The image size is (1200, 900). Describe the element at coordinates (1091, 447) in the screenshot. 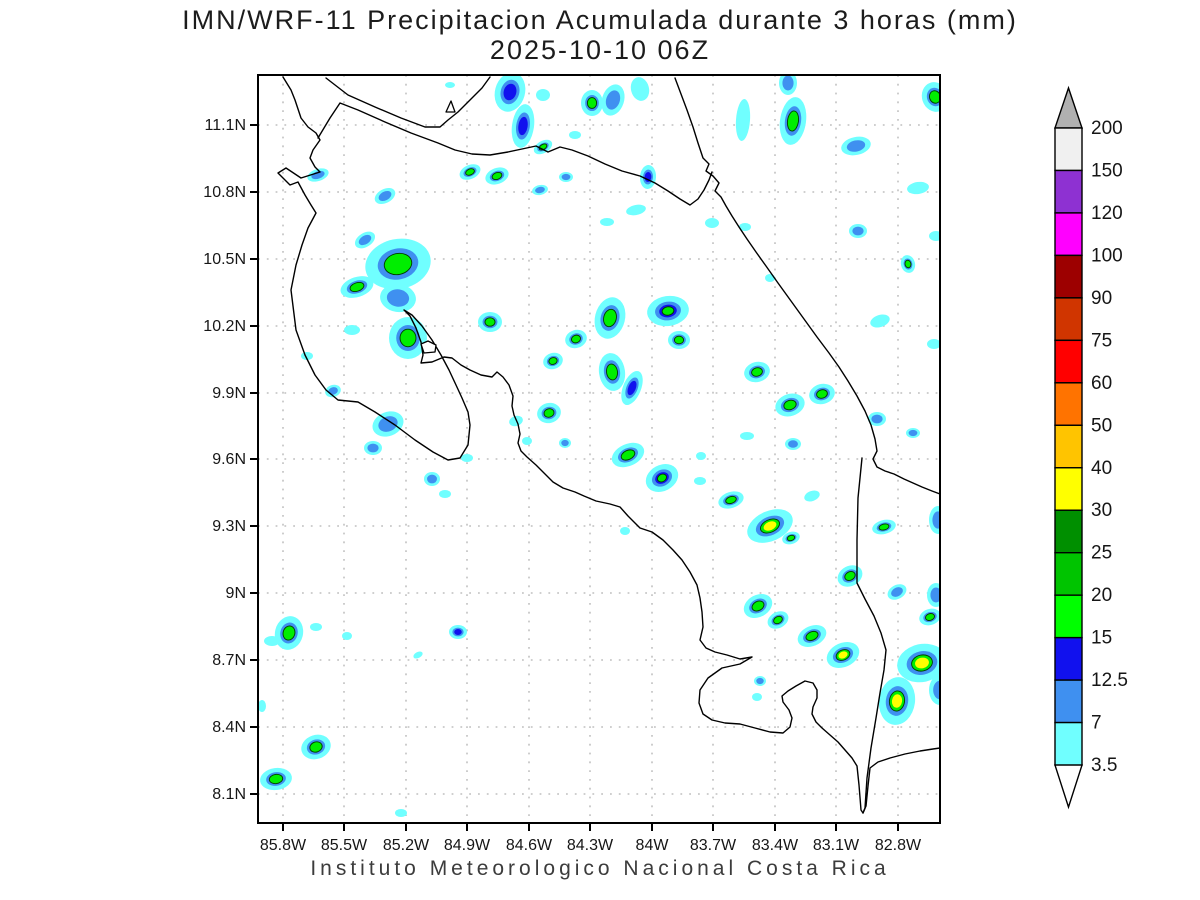

I see `colorbar: 200 150 120 100 90 75 60 50 40 30 25 20 15 12.5 7 3.5` at that location.